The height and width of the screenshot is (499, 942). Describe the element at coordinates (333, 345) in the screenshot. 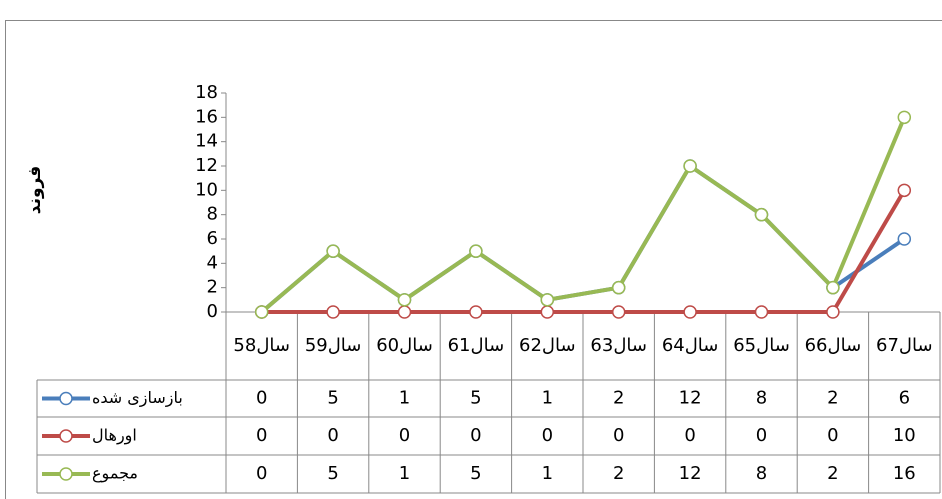

I see `x-tick-label: سال59` at that location.